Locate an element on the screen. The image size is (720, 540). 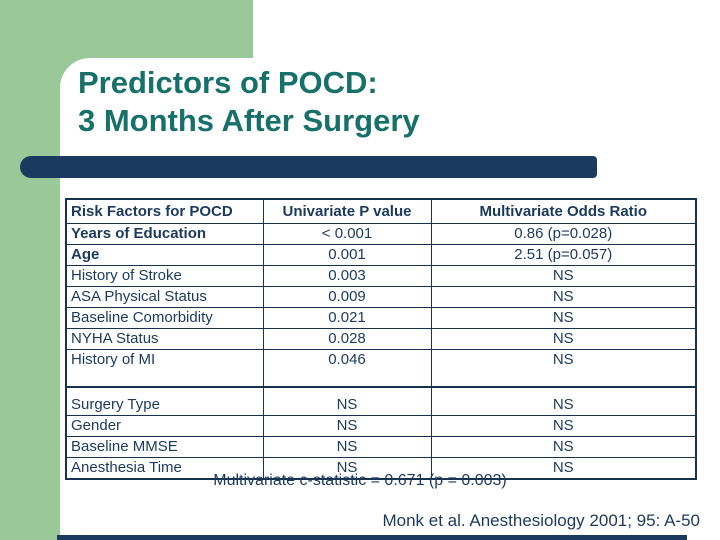
table-cell-p: 0.028 is located at coordinates (347, 338).